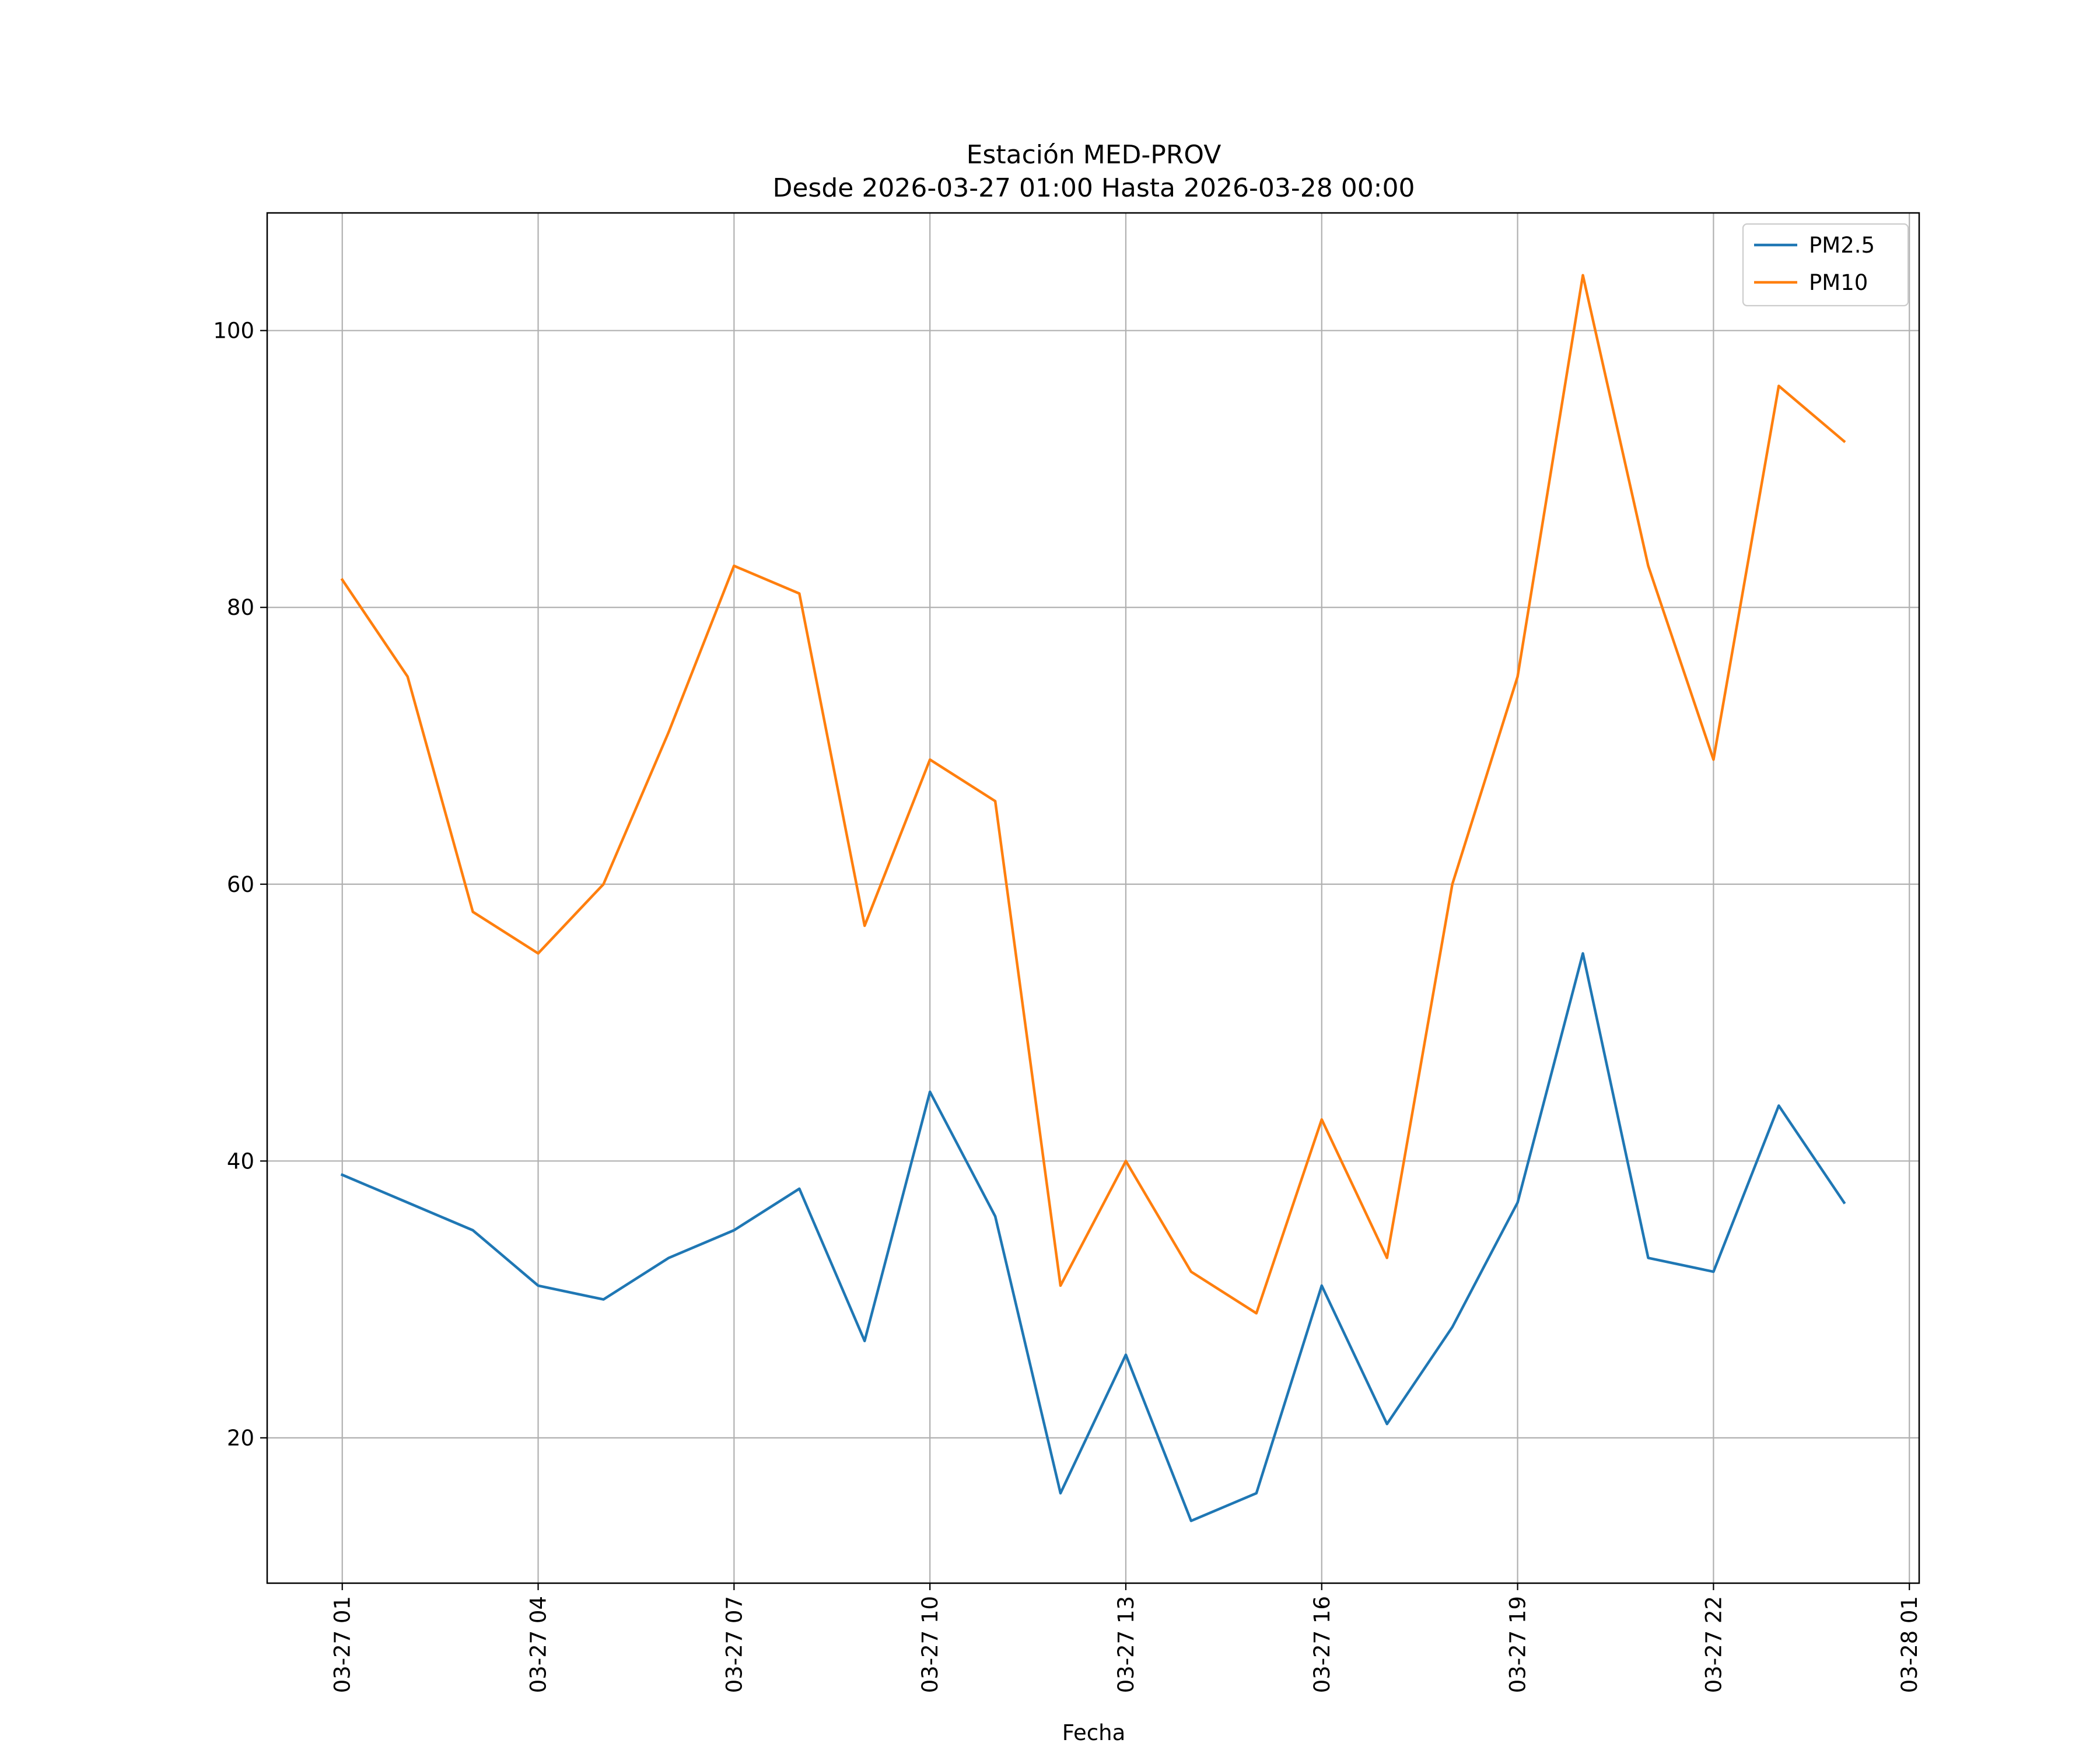 This screenshot has height=1750, width=2100. What do you see at coordinates (240, 607) in the screenshot?
I see `y-tick-label: 80` at bounding box center [240, 607].